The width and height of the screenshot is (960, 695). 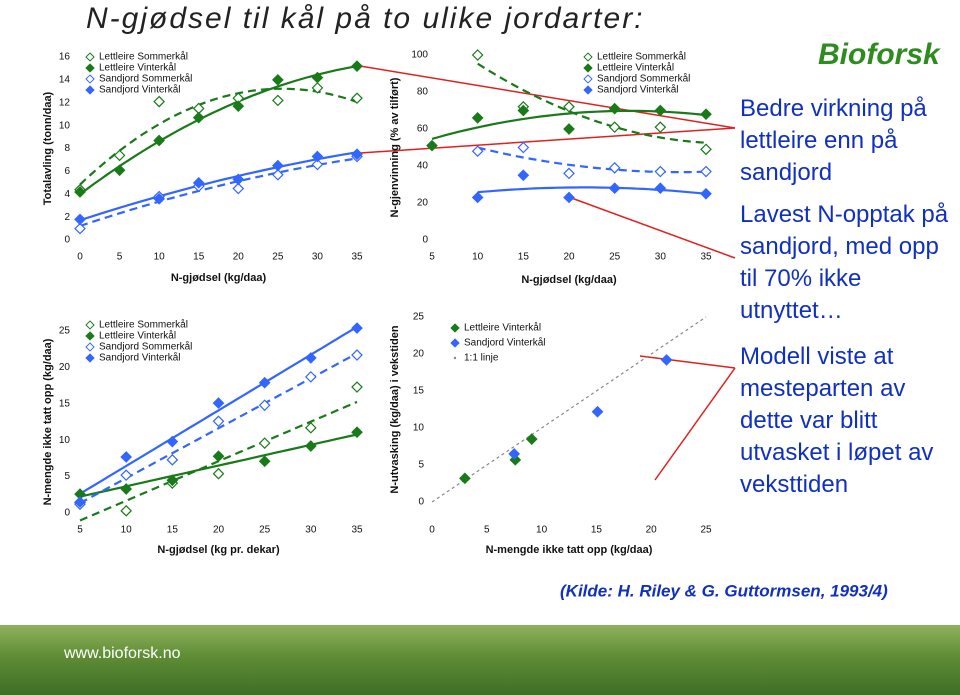 I want to click on reference-line, so click(x=569, y=409).